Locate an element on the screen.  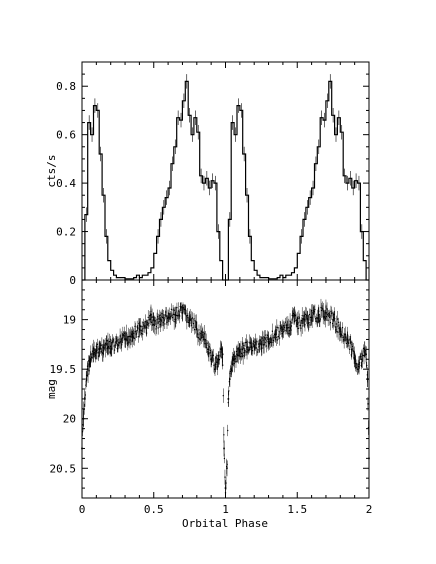
top-y-tick-label: 0.6 is located at coordinates (66, 135).